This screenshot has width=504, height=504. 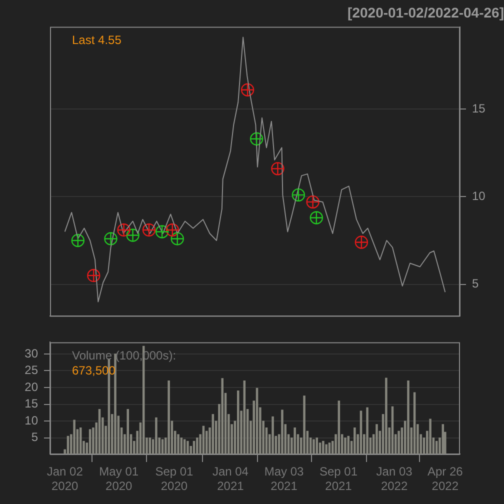 What do you see at coordinates (338, 478) in the screenshot?
I see `x-tick-label: Sep 01 2021` at bounding box center [338, 478].